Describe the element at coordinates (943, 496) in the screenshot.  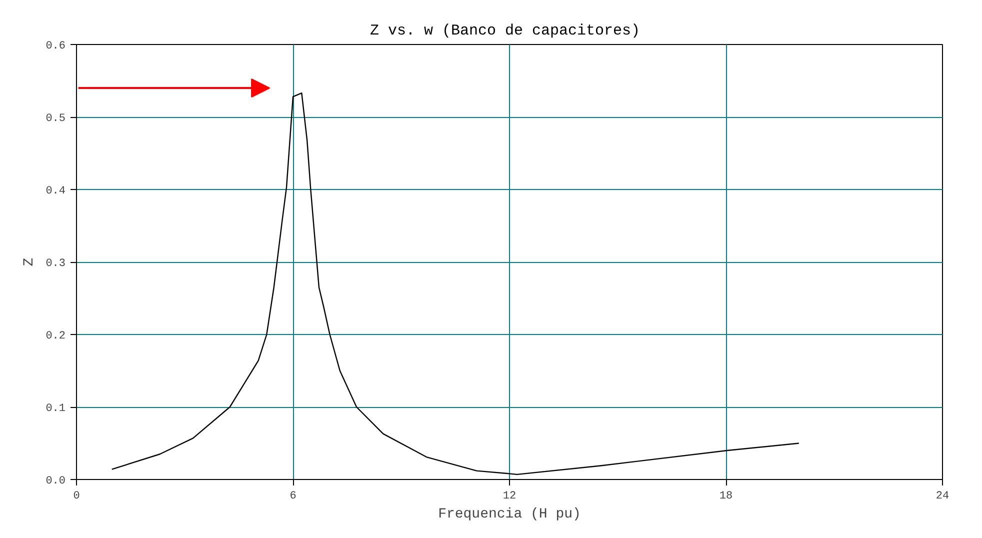
I see `x-tick-label: 24` at that location.